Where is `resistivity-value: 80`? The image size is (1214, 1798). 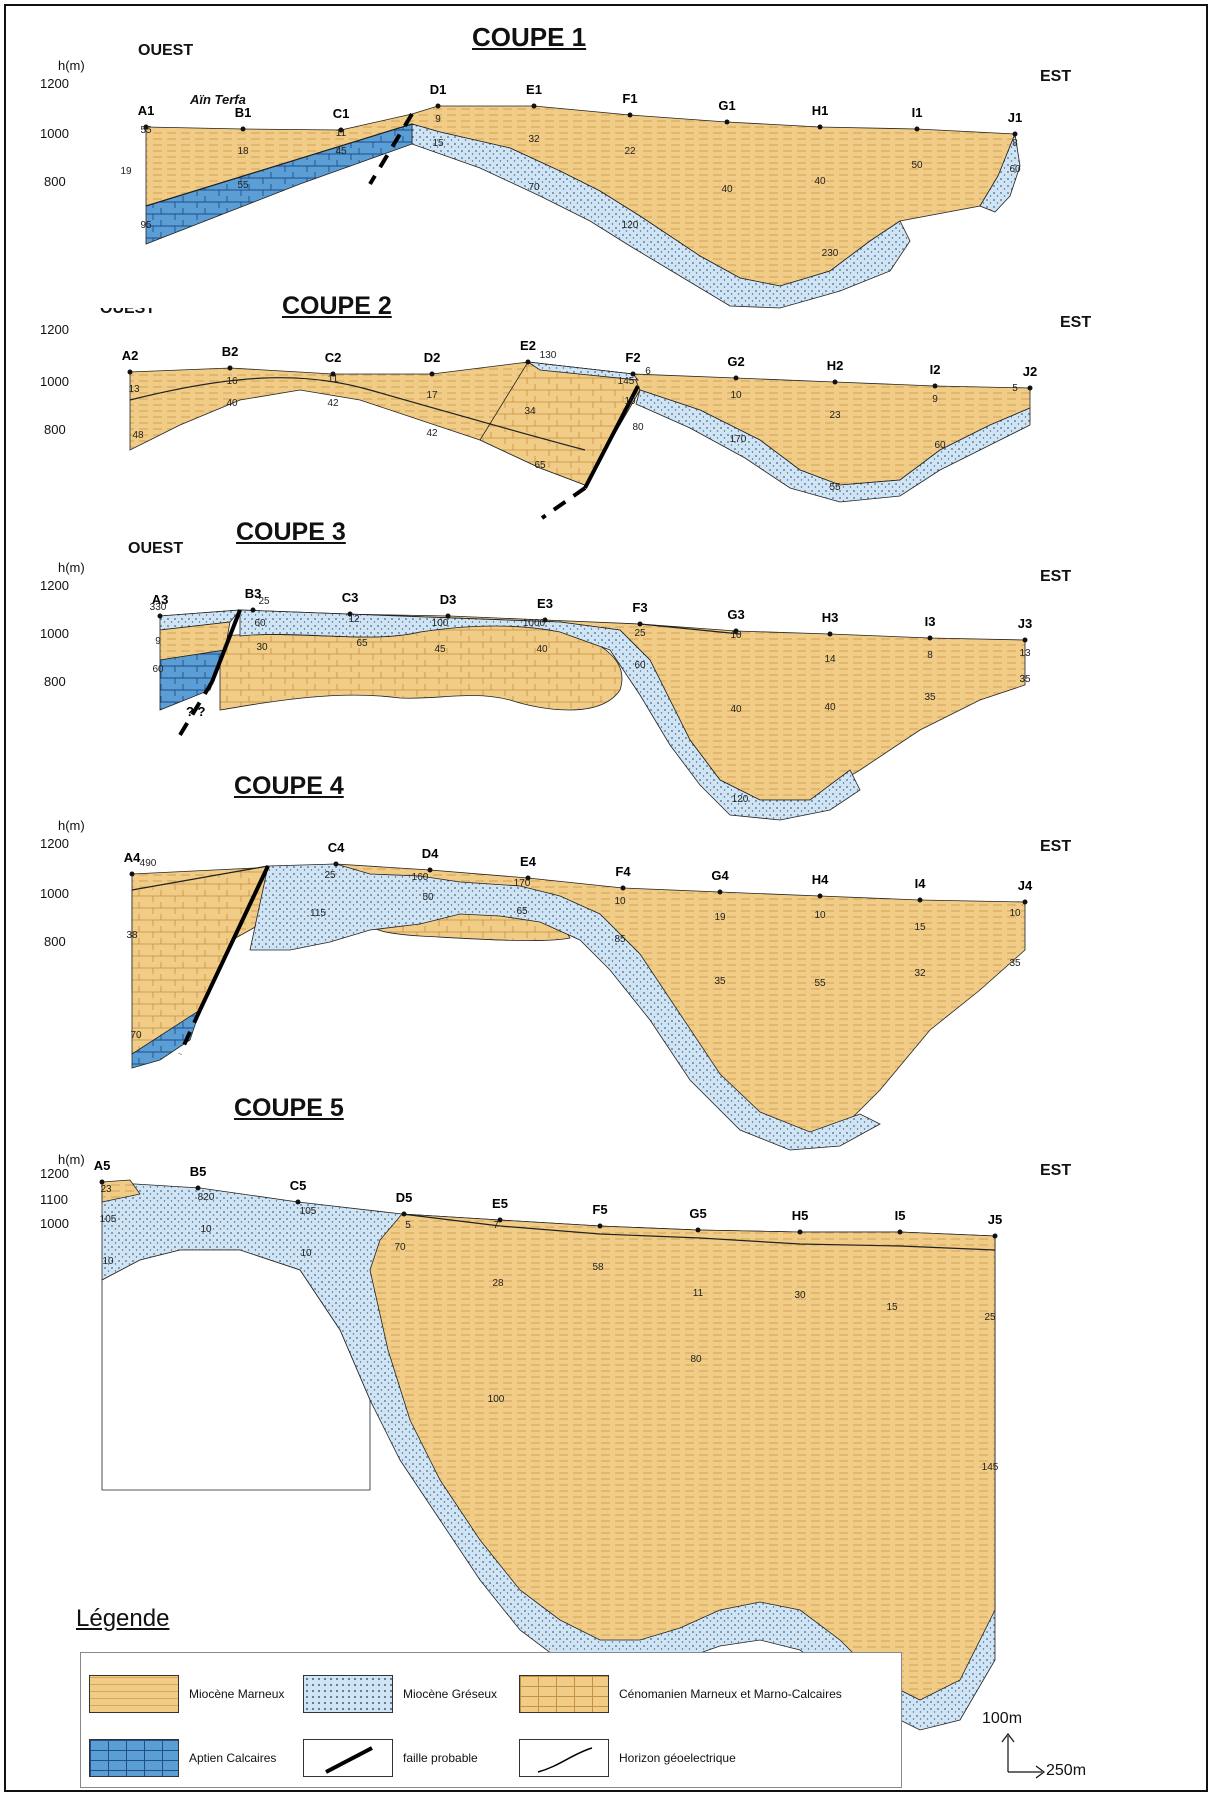
resistivity-value: 80 is located at coordinates (638, 427).